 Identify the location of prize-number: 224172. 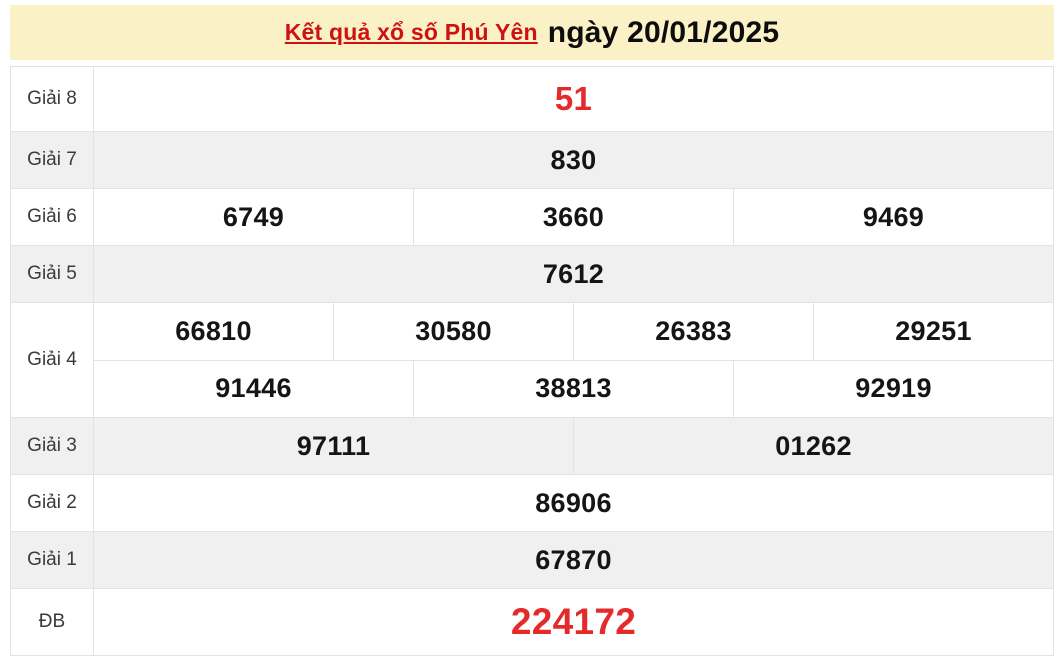
(573, 621).